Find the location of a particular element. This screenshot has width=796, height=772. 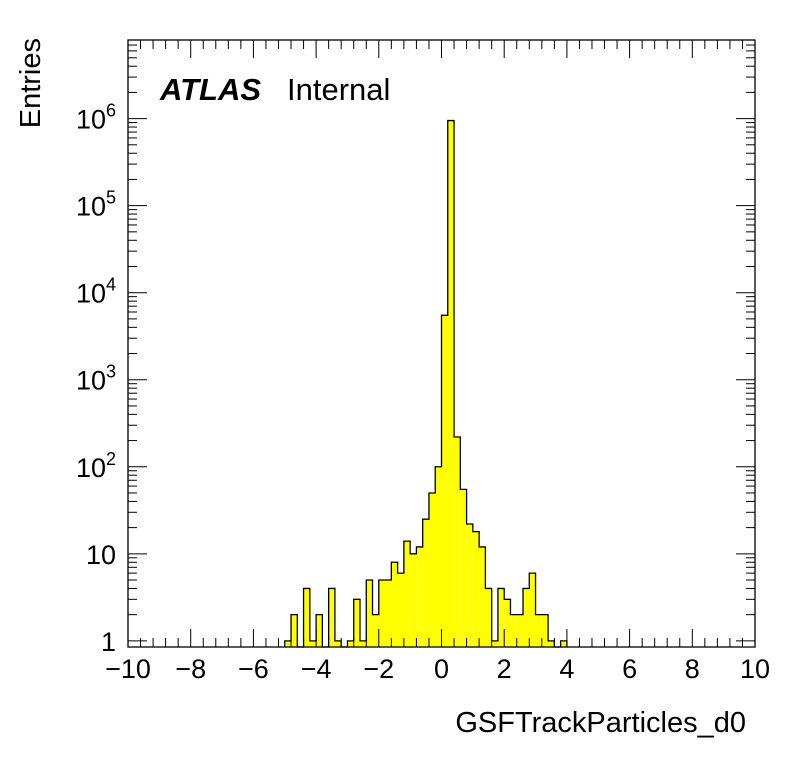

y-tick-label: 10⁵ is located at coordinates (96, 205).